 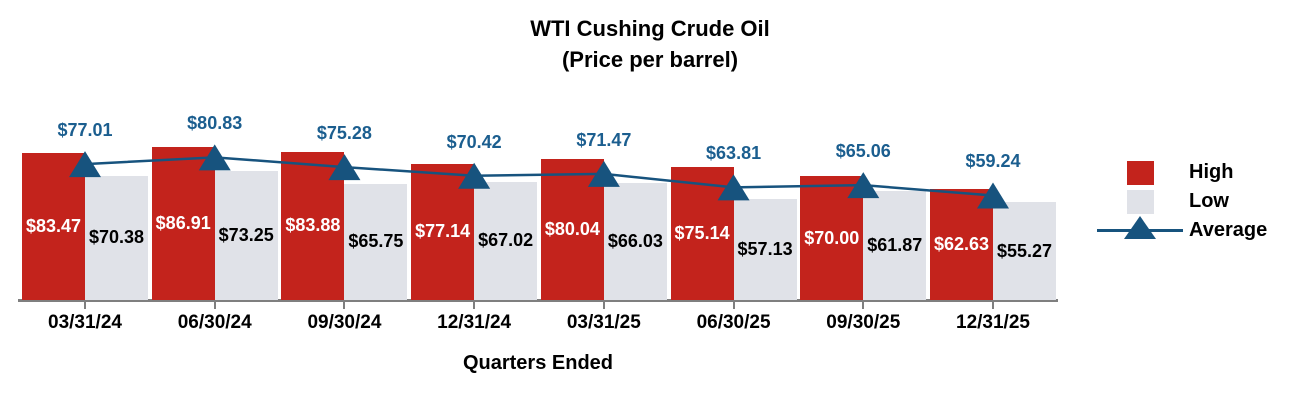 I want to click on average-value-label: $59.24, so click(x=993, y=161).